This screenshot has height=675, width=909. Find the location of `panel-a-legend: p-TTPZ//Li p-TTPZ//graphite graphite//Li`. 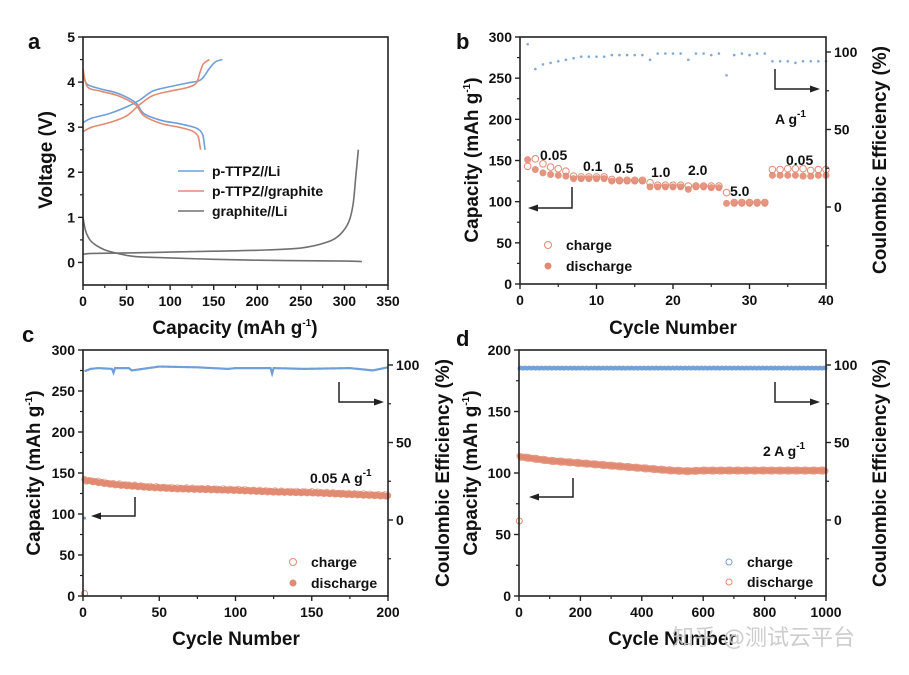

panel-a-legend: p-TTPZ//Li p-TTPZ//graphite graphite//Li is located at coordinates (250, 191).